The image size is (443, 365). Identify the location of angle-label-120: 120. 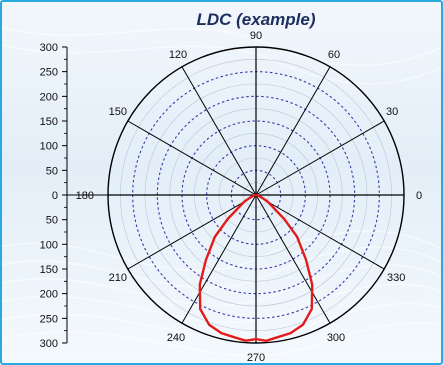
(178, 55).